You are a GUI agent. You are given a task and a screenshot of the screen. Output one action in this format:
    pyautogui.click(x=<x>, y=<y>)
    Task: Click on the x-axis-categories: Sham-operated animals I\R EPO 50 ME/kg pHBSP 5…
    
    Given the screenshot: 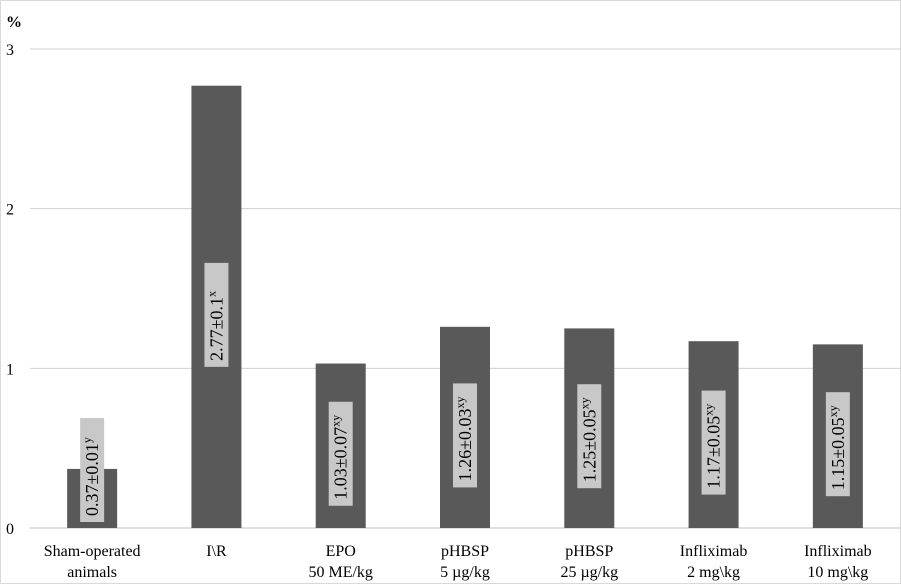 What is the action you would take?
    pyautogui.click(x=458, y=562)
    